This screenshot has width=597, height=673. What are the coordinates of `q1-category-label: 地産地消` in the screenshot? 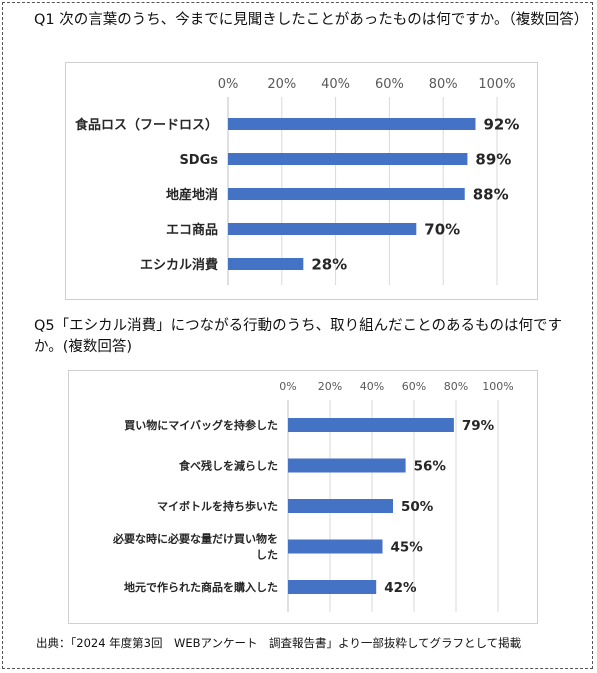 It's located at (192, 195).